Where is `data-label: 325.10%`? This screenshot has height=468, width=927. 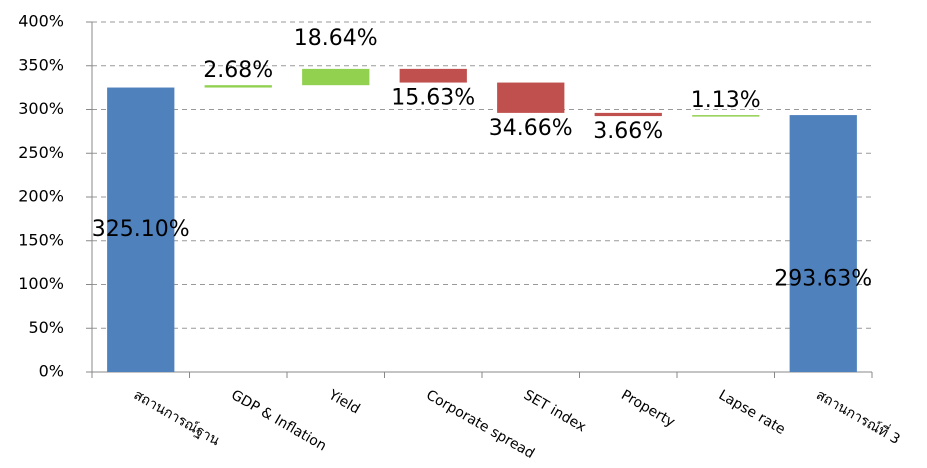 data-label: 325.10% is located at coordinates (141, 229).